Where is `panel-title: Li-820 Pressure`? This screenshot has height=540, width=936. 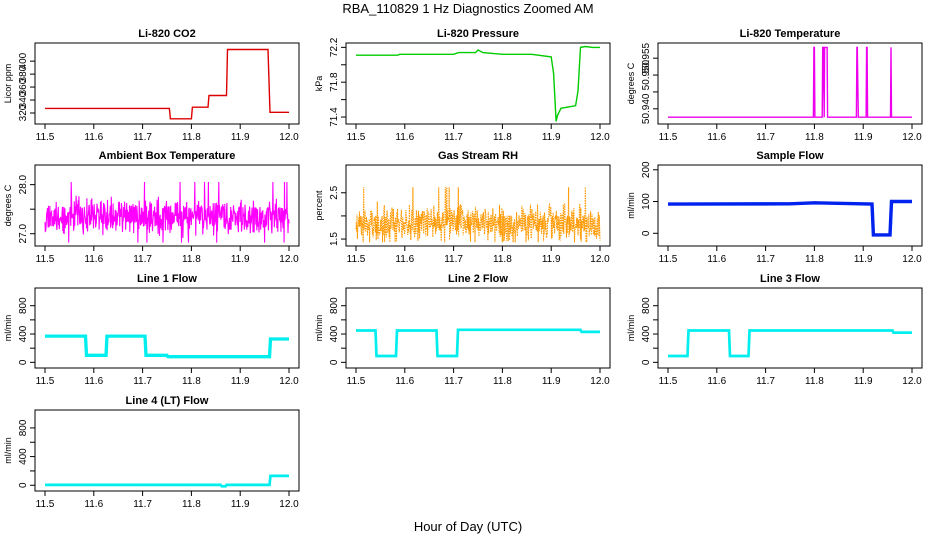
panel-title: Li-820 Pressure is located at coordinates (478, 34).